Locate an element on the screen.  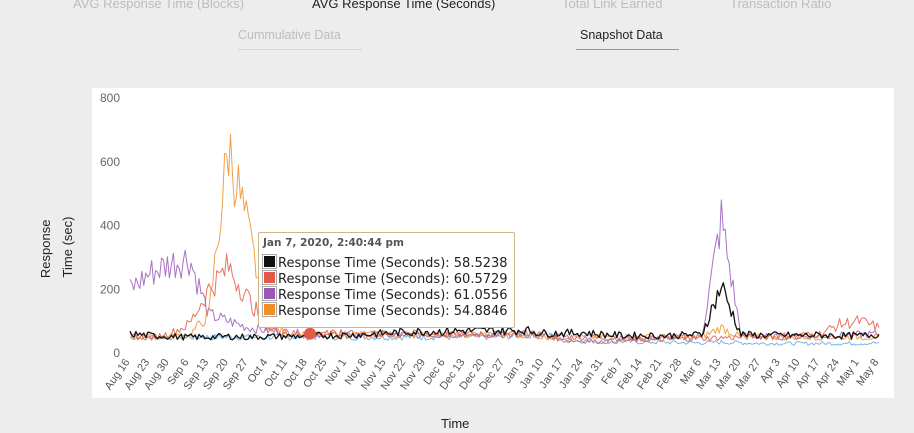
tooltip-title: Jan 7, 2020, 2:40:44 pm is located at coordinates (333, 243).